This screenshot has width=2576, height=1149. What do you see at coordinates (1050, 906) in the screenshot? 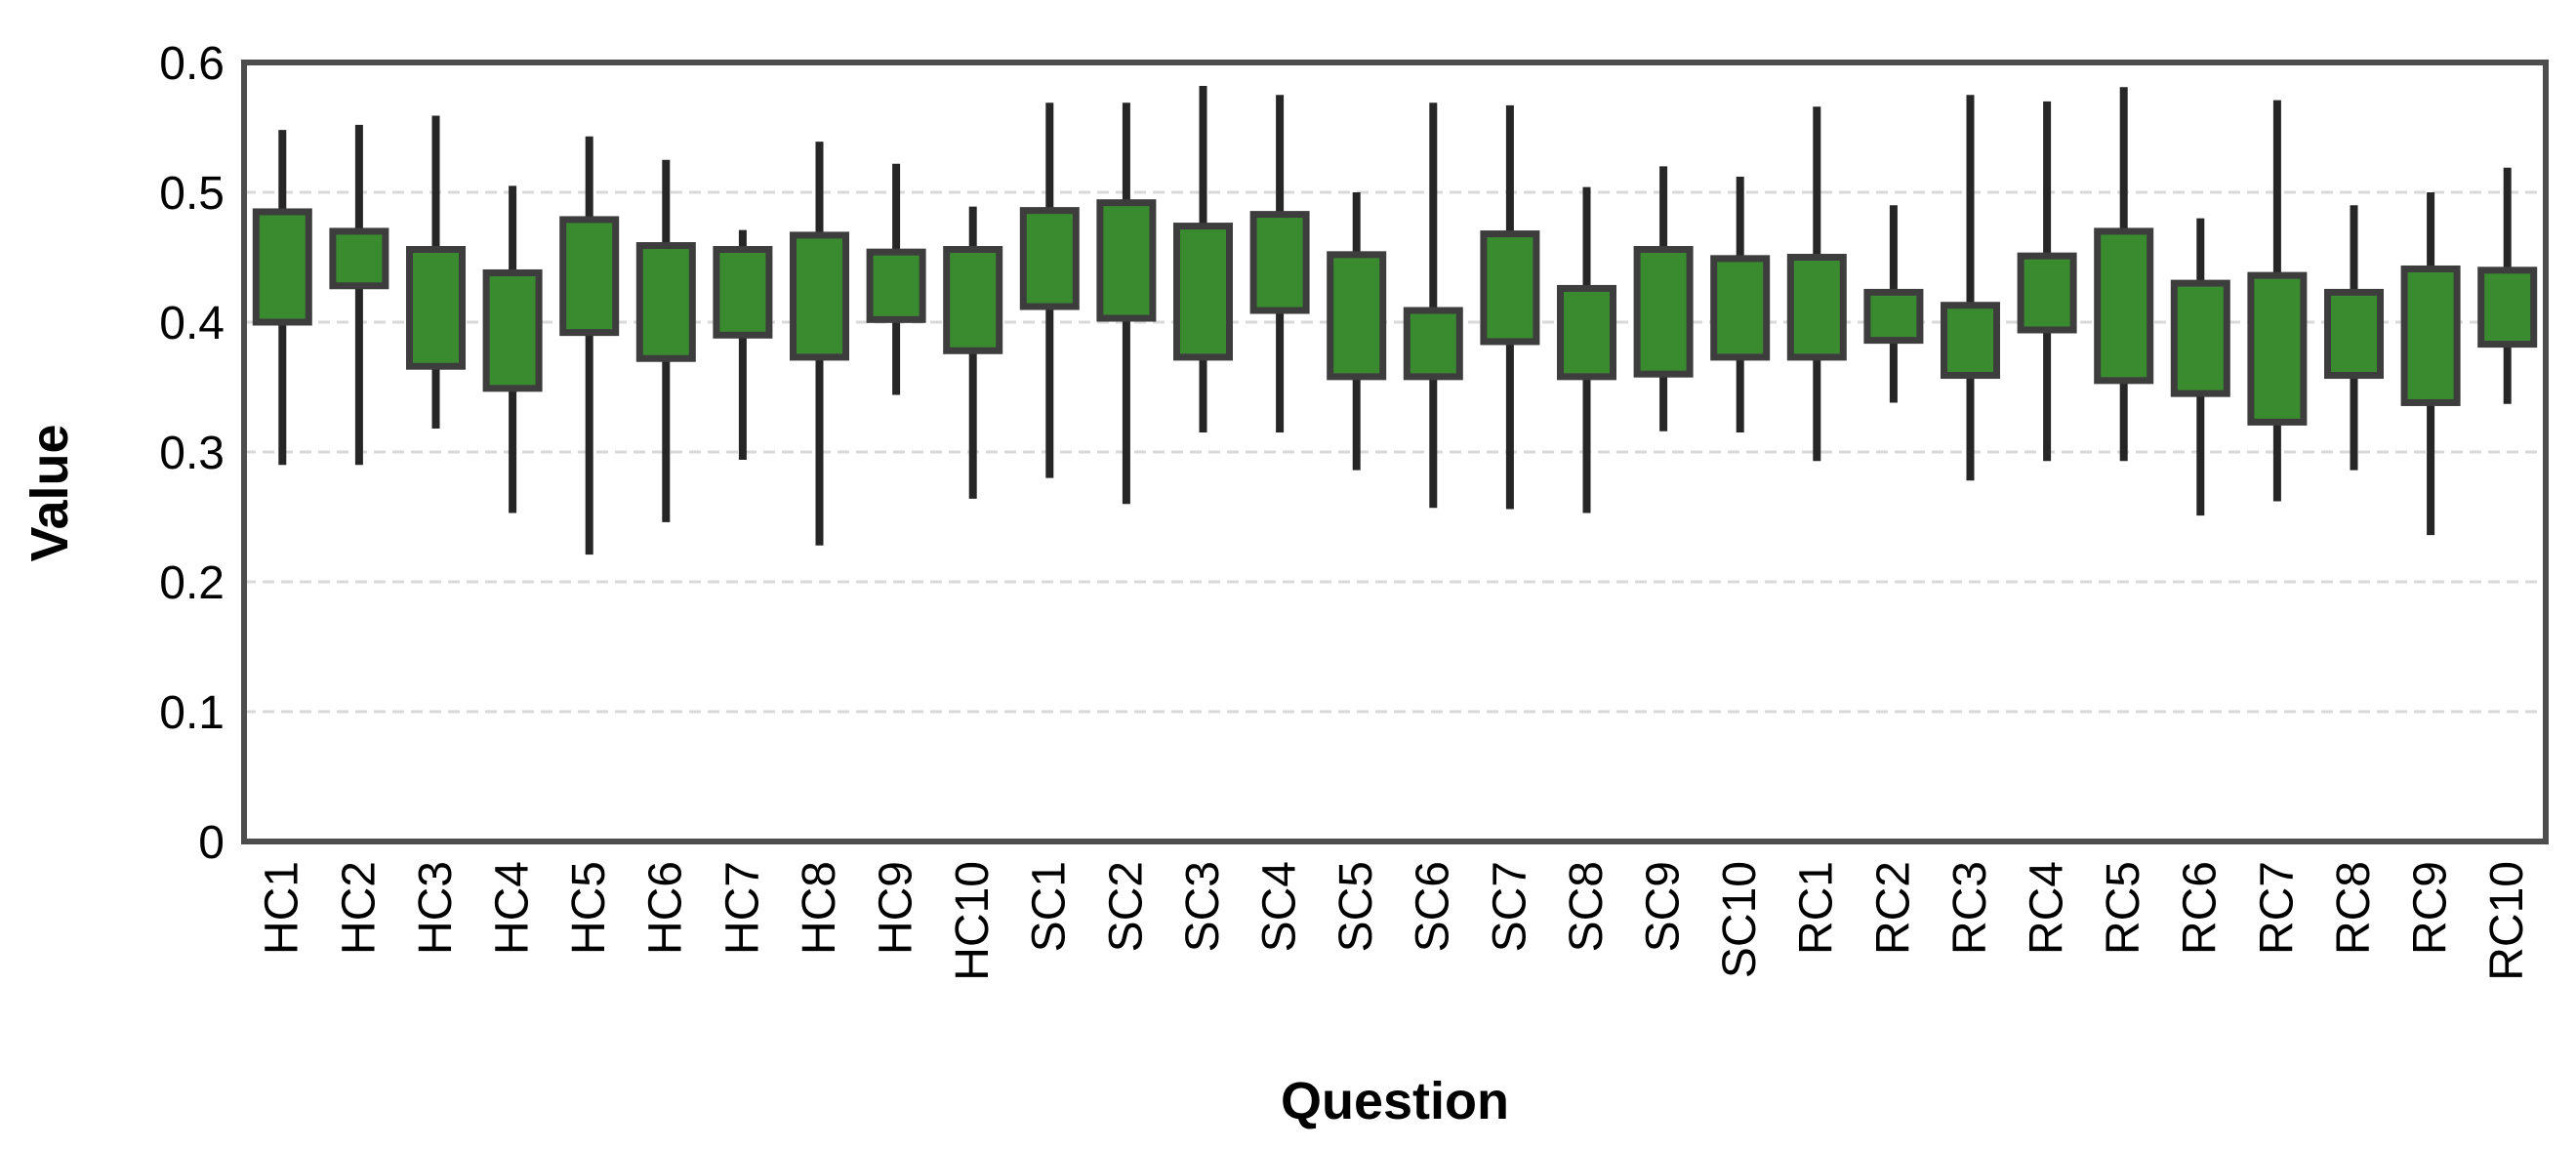
I see `x-tick-label-SC1: SC1` at bounding box center [1050, 906].